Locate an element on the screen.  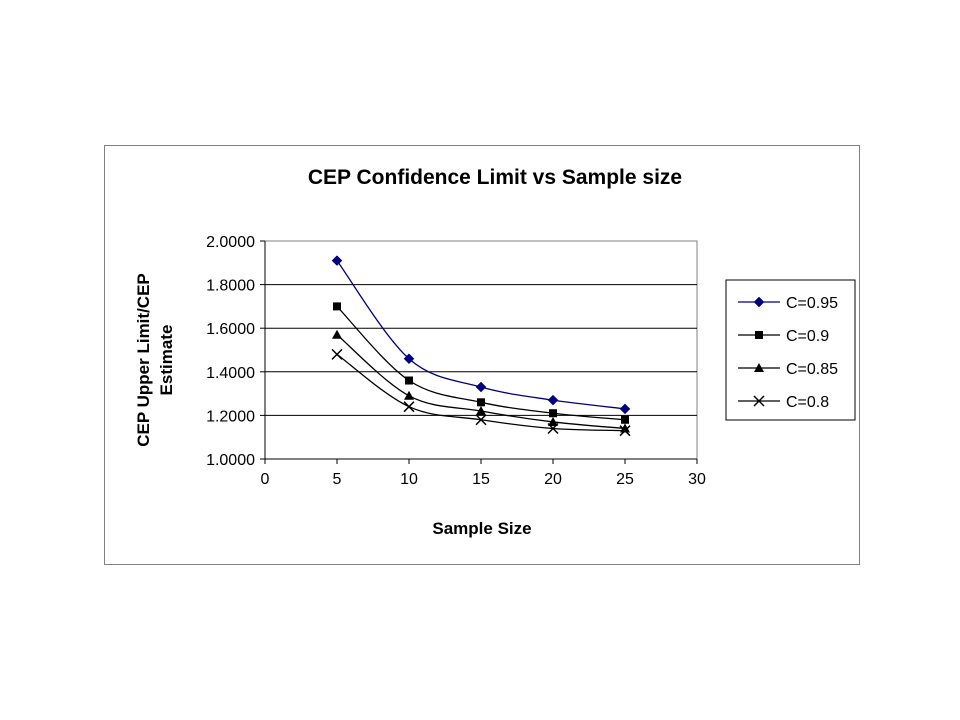
legend-item: C=0.85 is located at coordinates (788, 369).